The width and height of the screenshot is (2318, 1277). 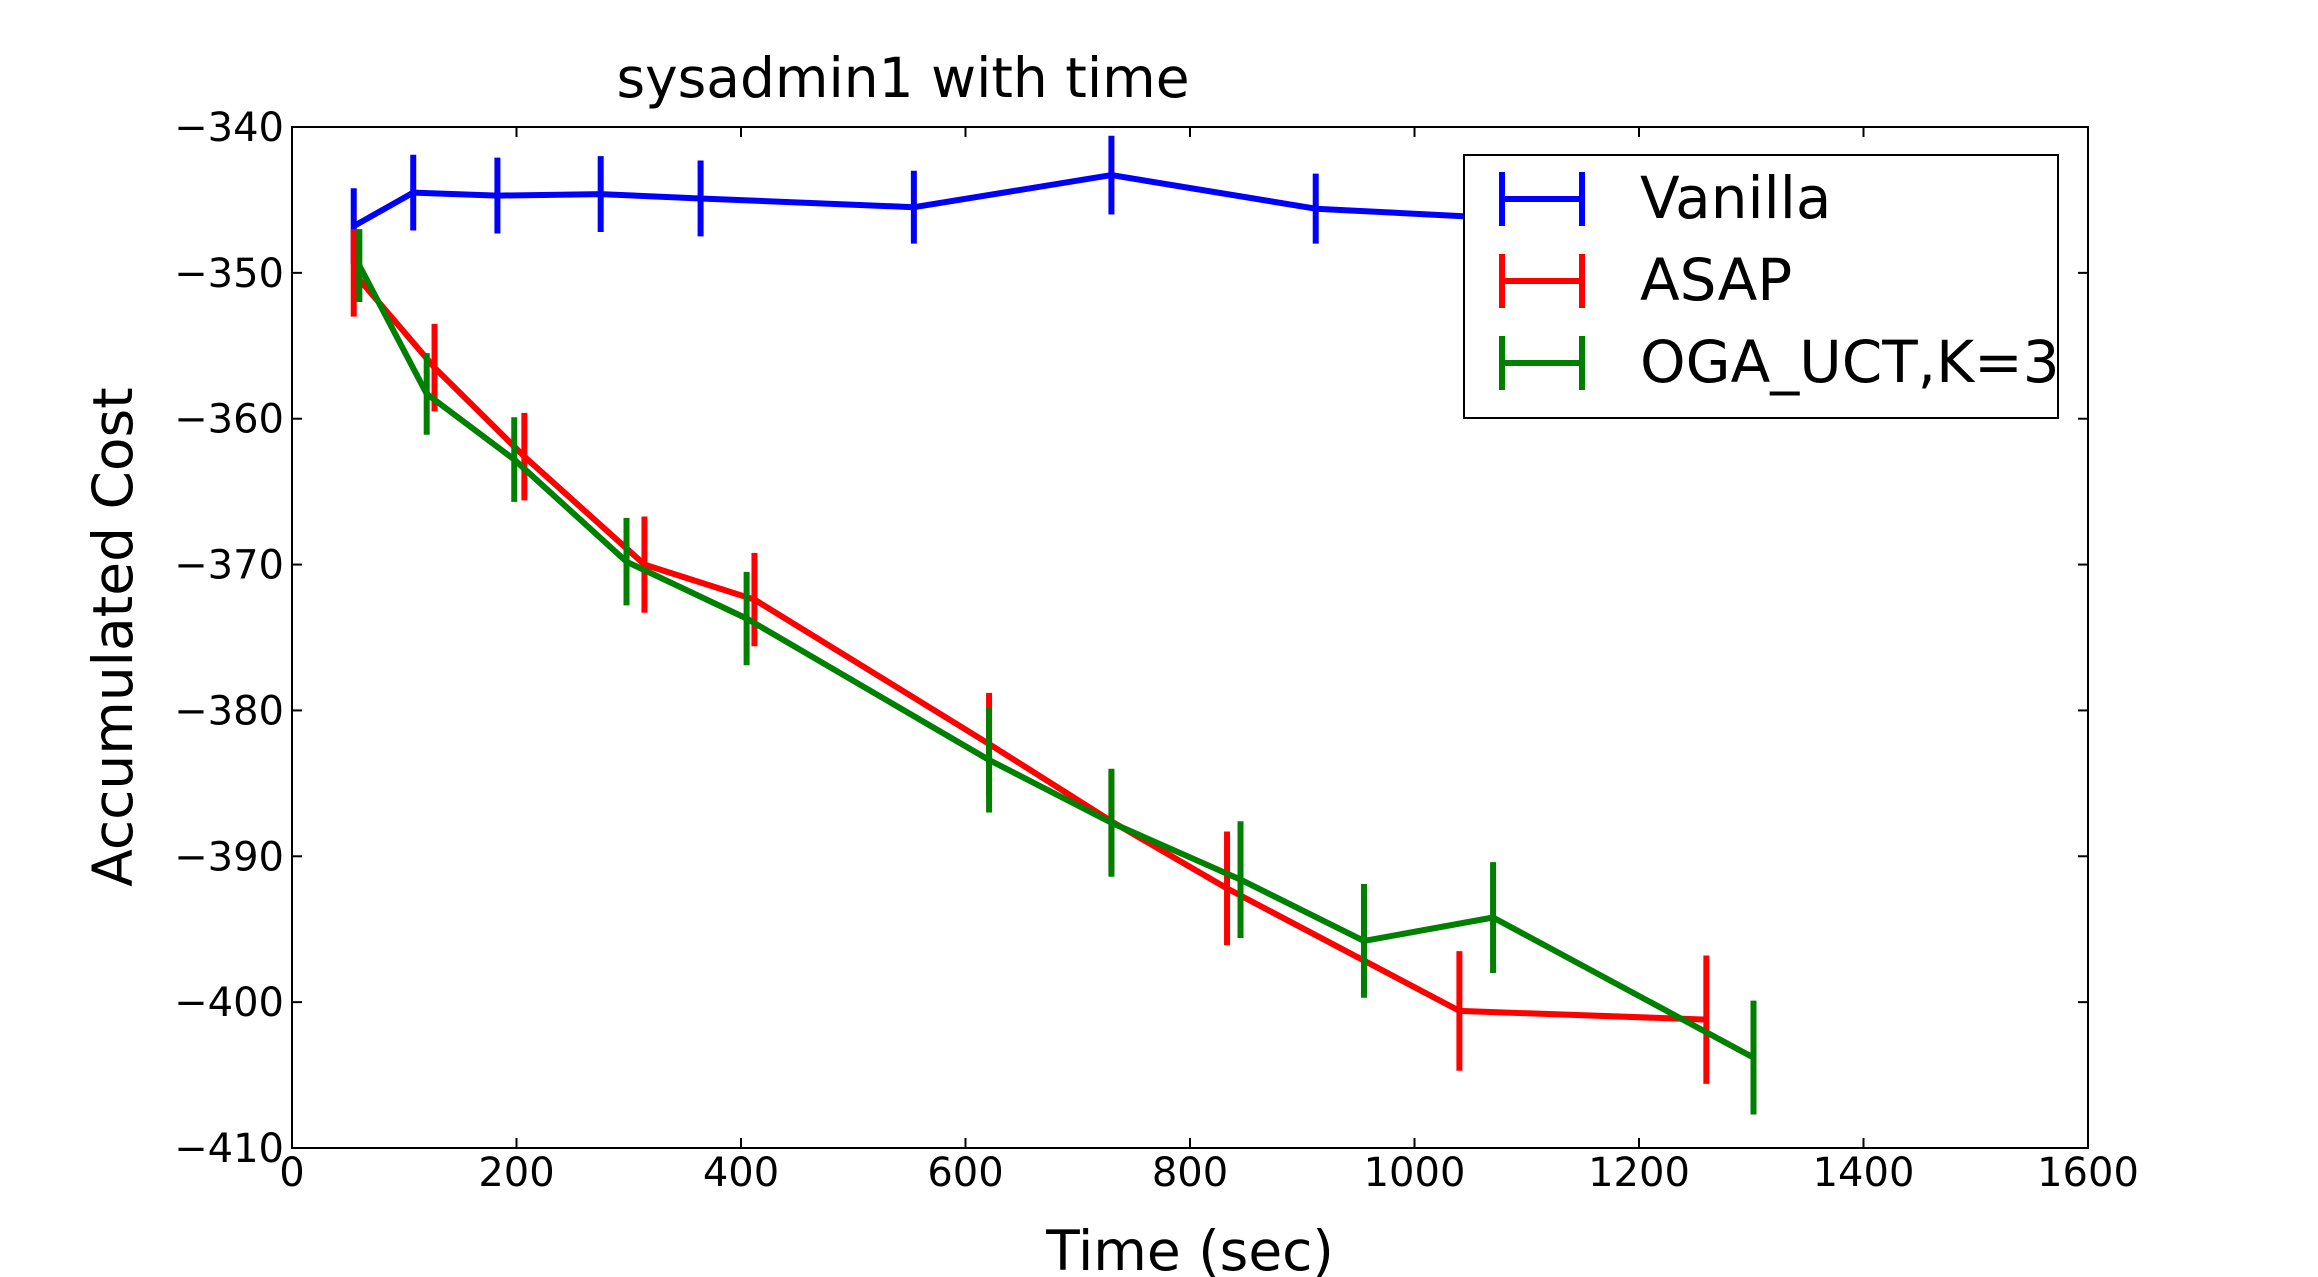 I want to click on x-tick-label: 400, so click(x=741, y=1173).